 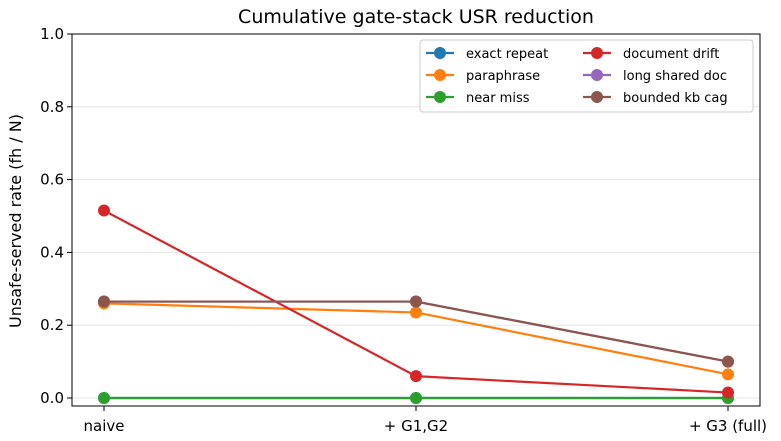 What do you see at coordinates (416, 426) in the screenshot?
I see `x-tick-label: + G1,G2` at bounding box center [416, 426].